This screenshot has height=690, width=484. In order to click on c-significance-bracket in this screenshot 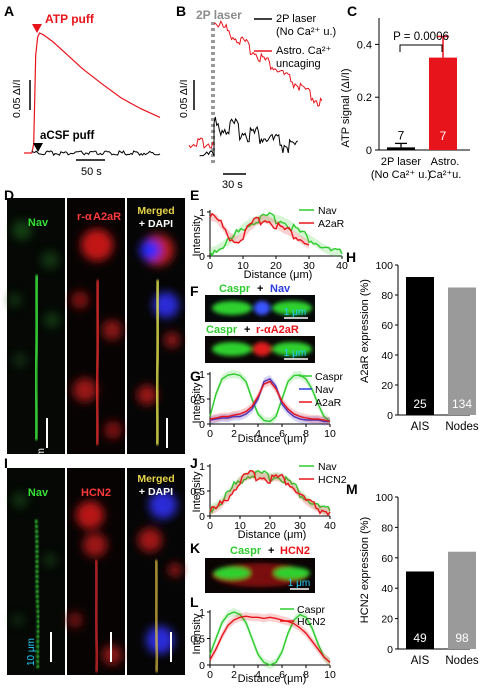, I will do `click(421, 48)`.